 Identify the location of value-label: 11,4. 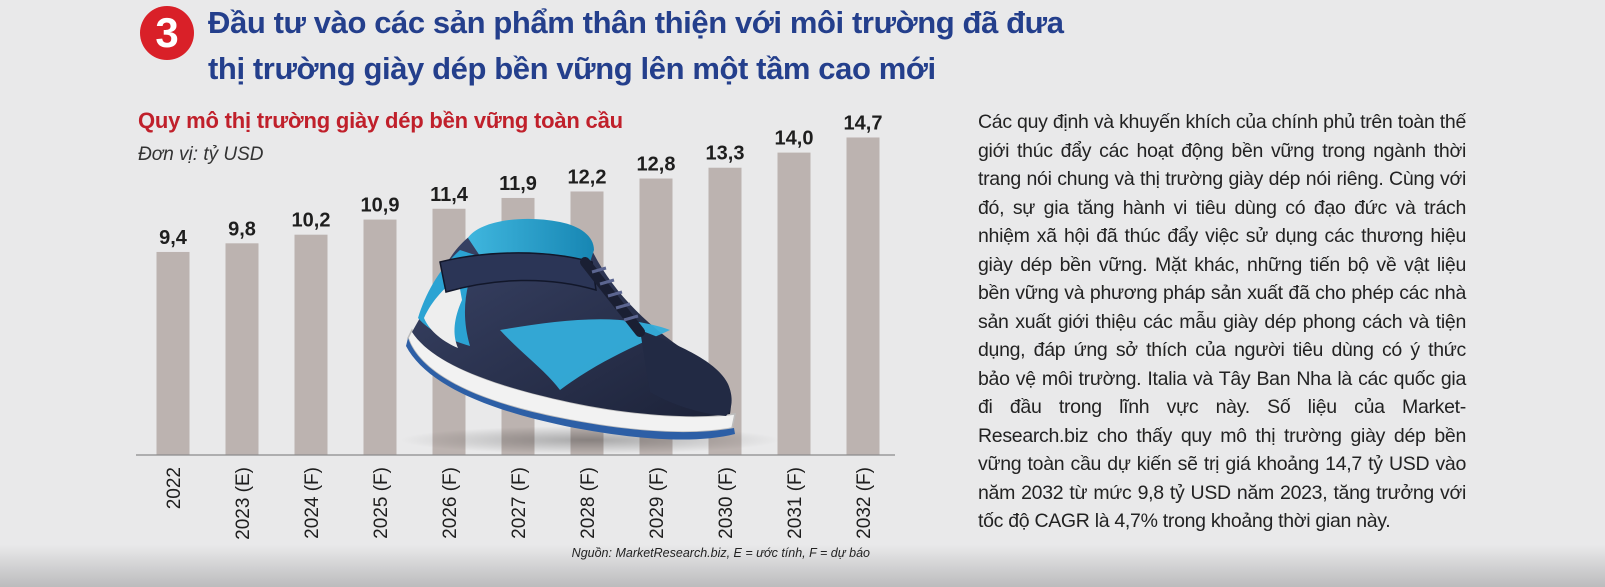
(449, 195).